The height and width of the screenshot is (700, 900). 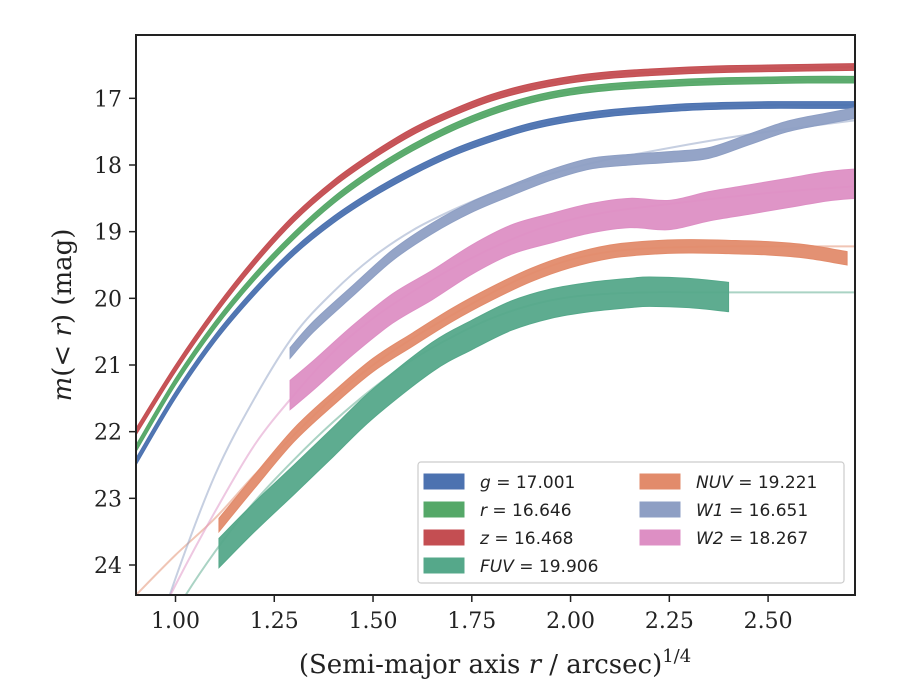 I want to click on y-tick-label: 18, so click(x=108, y=166).